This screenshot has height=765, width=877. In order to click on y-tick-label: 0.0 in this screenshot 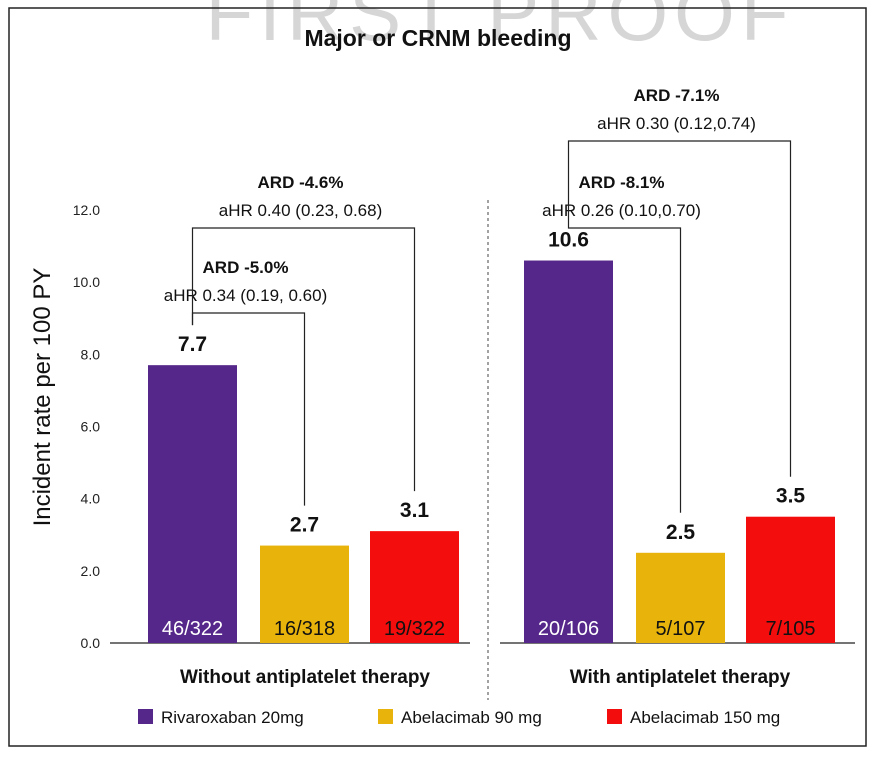, I will do `click(91, 643)`.